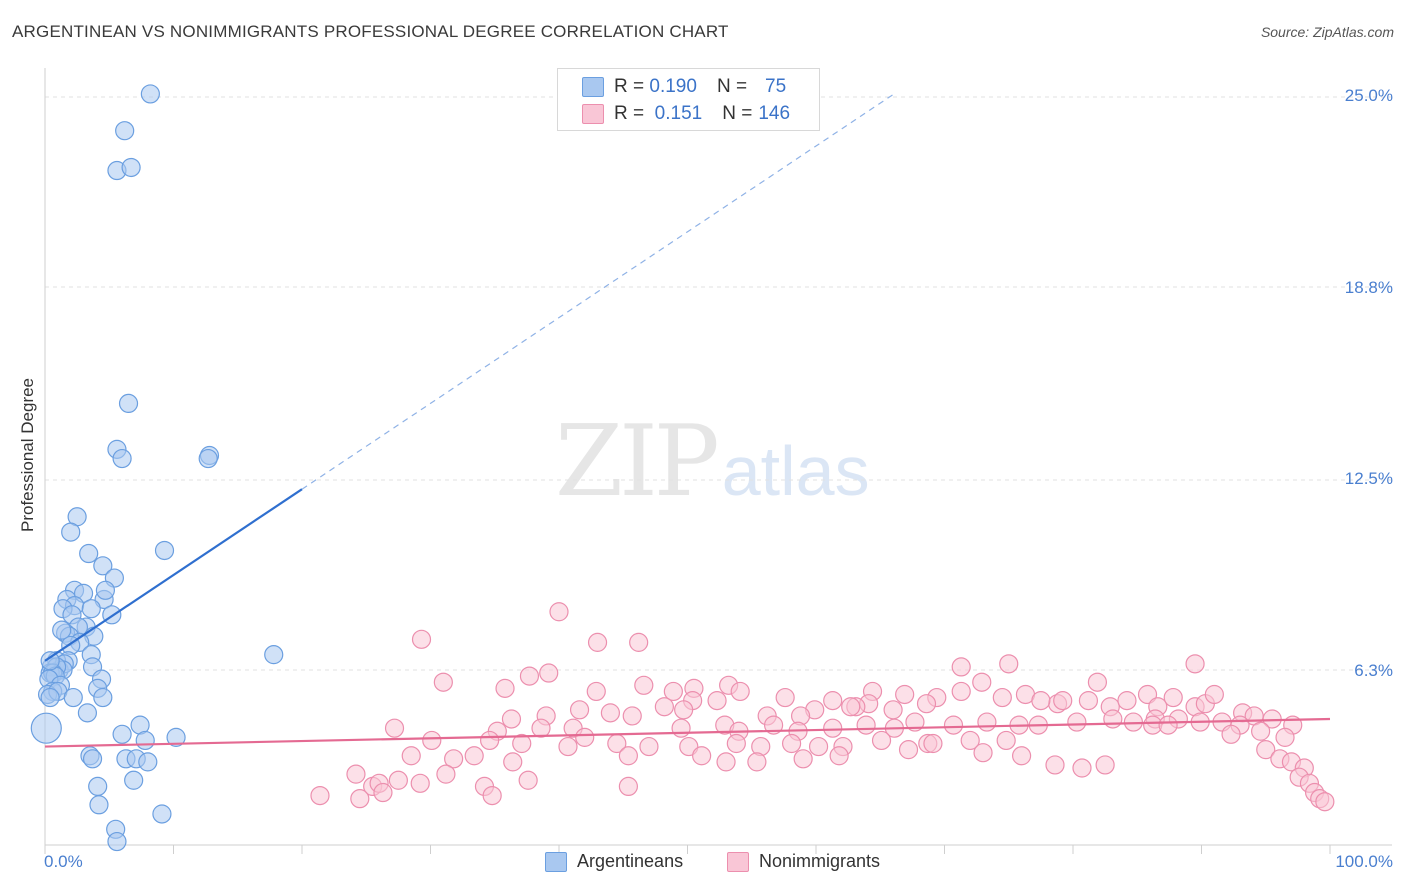 The height and width of the screenshot is (892, 1406). Describe the element at coordinates (737, 113) in the screenshot. I see `legend-n-label: N =` at that location.